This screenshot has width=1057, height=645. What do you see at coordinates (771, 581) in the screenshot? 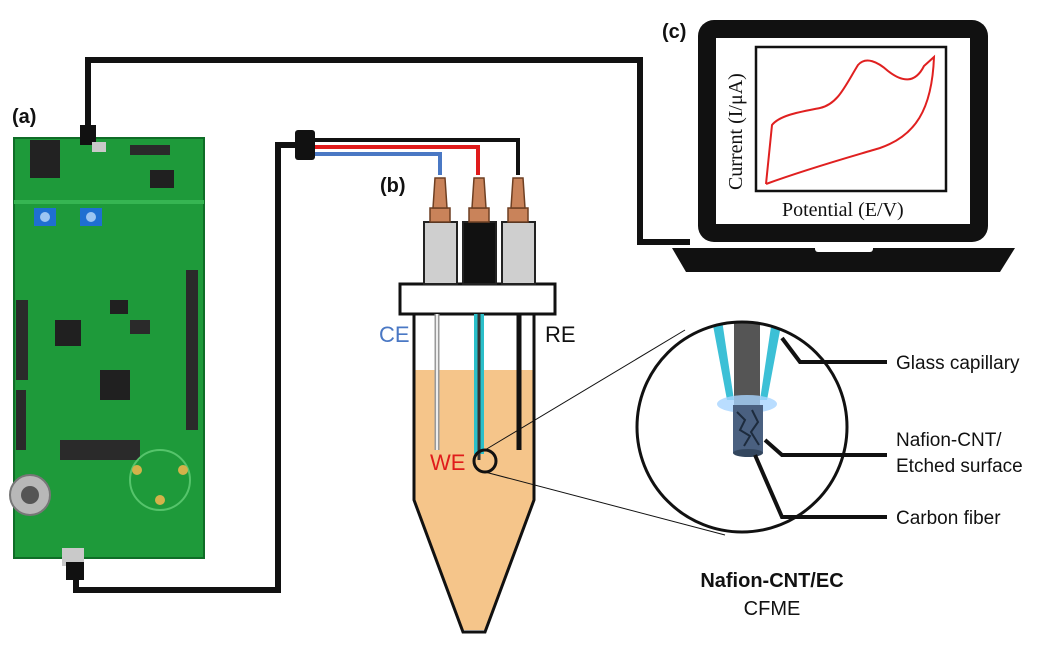
I see `caption-title: Nafion-CNT/EC` at bounding box center [771, 581].